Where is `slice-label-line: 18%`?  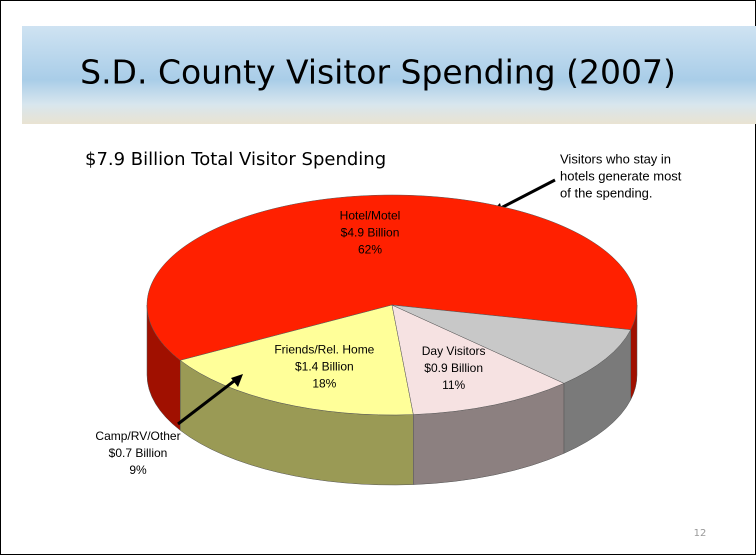 slice-label-line: 18% is located at coordinates (324, 384).